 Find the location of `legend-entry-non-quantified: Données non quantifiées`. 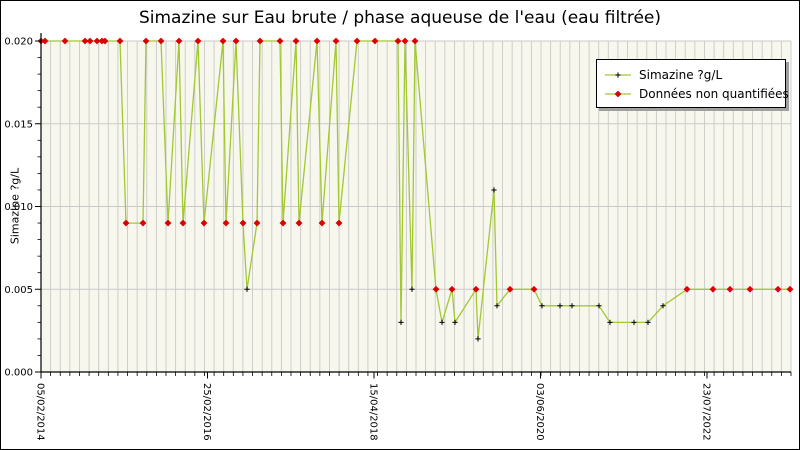

legend-entry-non-quantified: Données non quantifiées is located at coordinates (696, 93).